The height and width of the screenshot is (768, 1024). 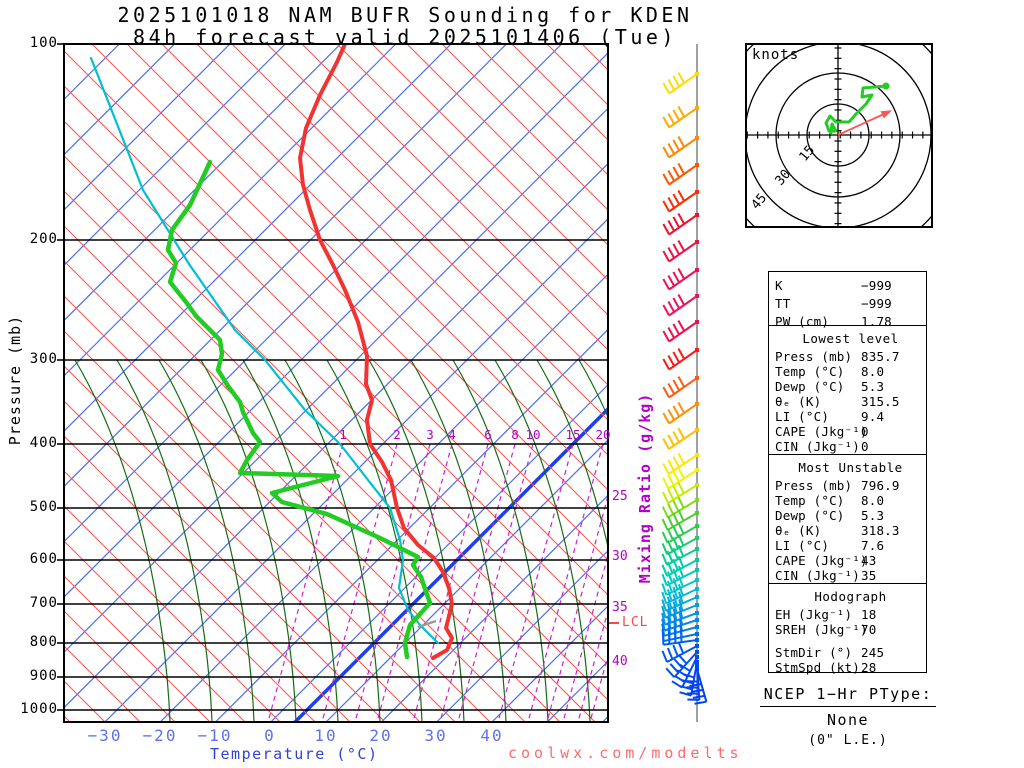 I want to click on table-cell-label: CAPE (Jkg⁻¹), so click(x=821, y=431).